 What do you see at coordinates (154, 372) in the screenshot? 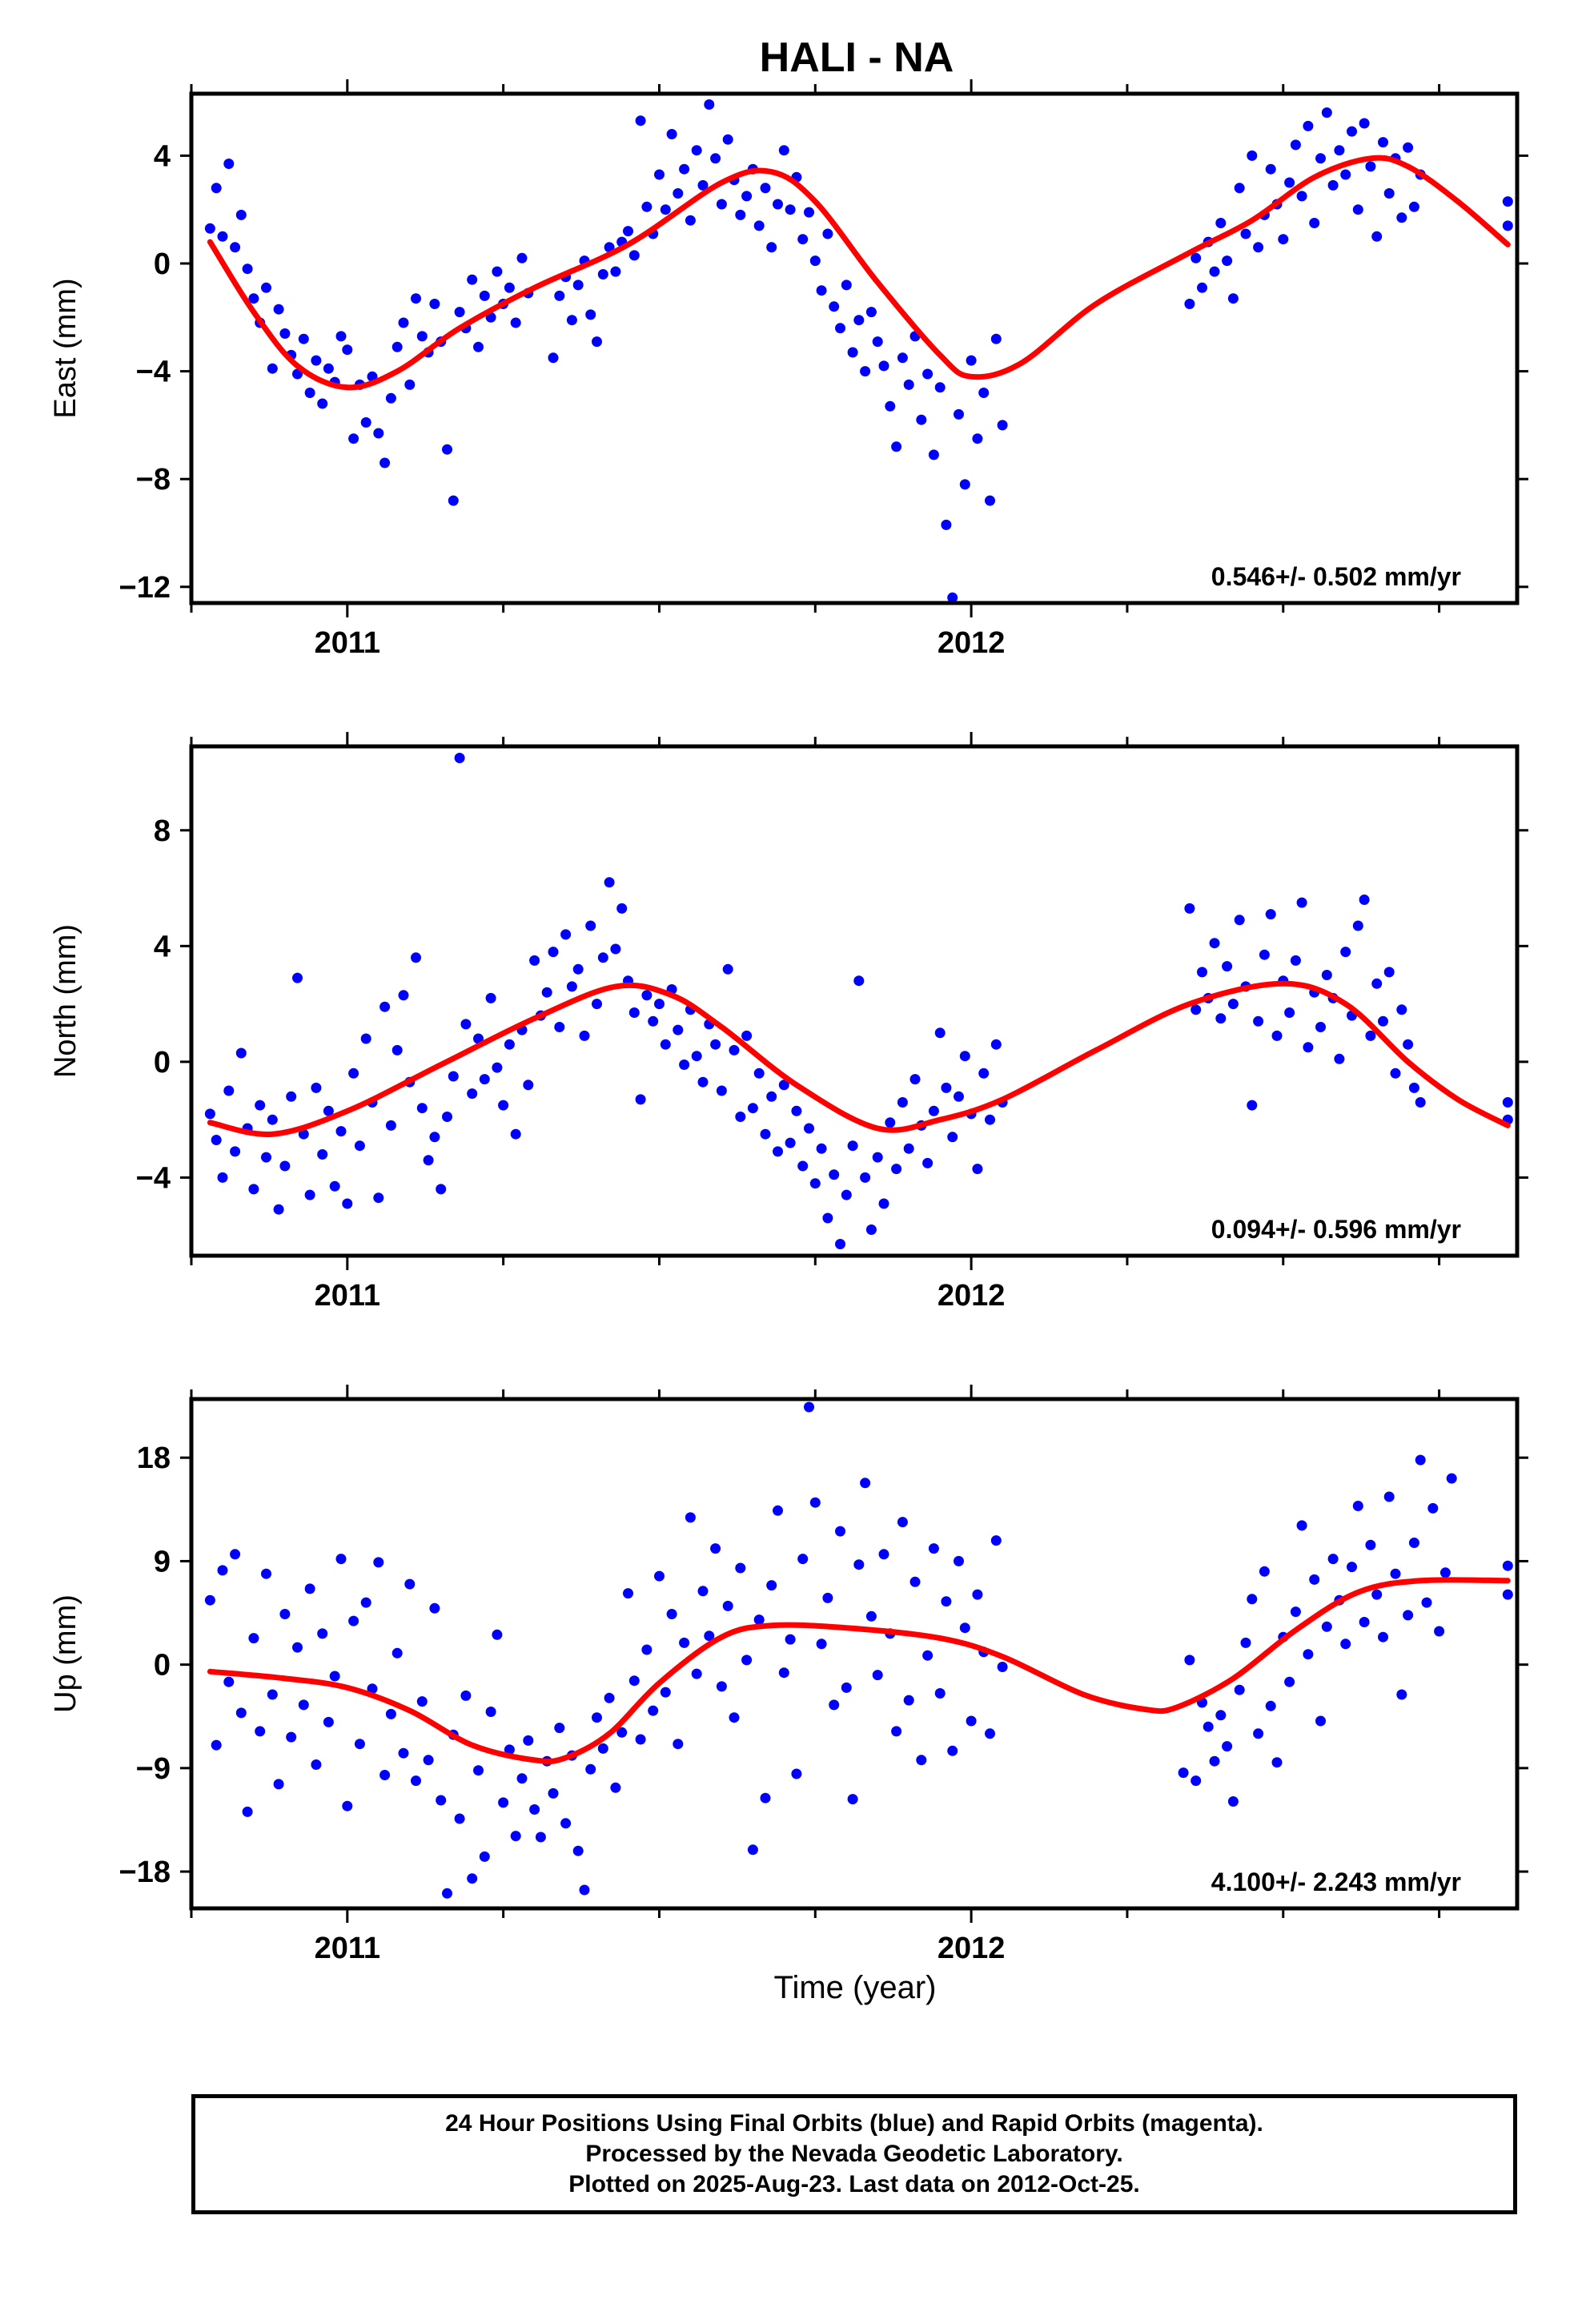
I see `y-tick-label: −4` at bounding box center [154, 372].